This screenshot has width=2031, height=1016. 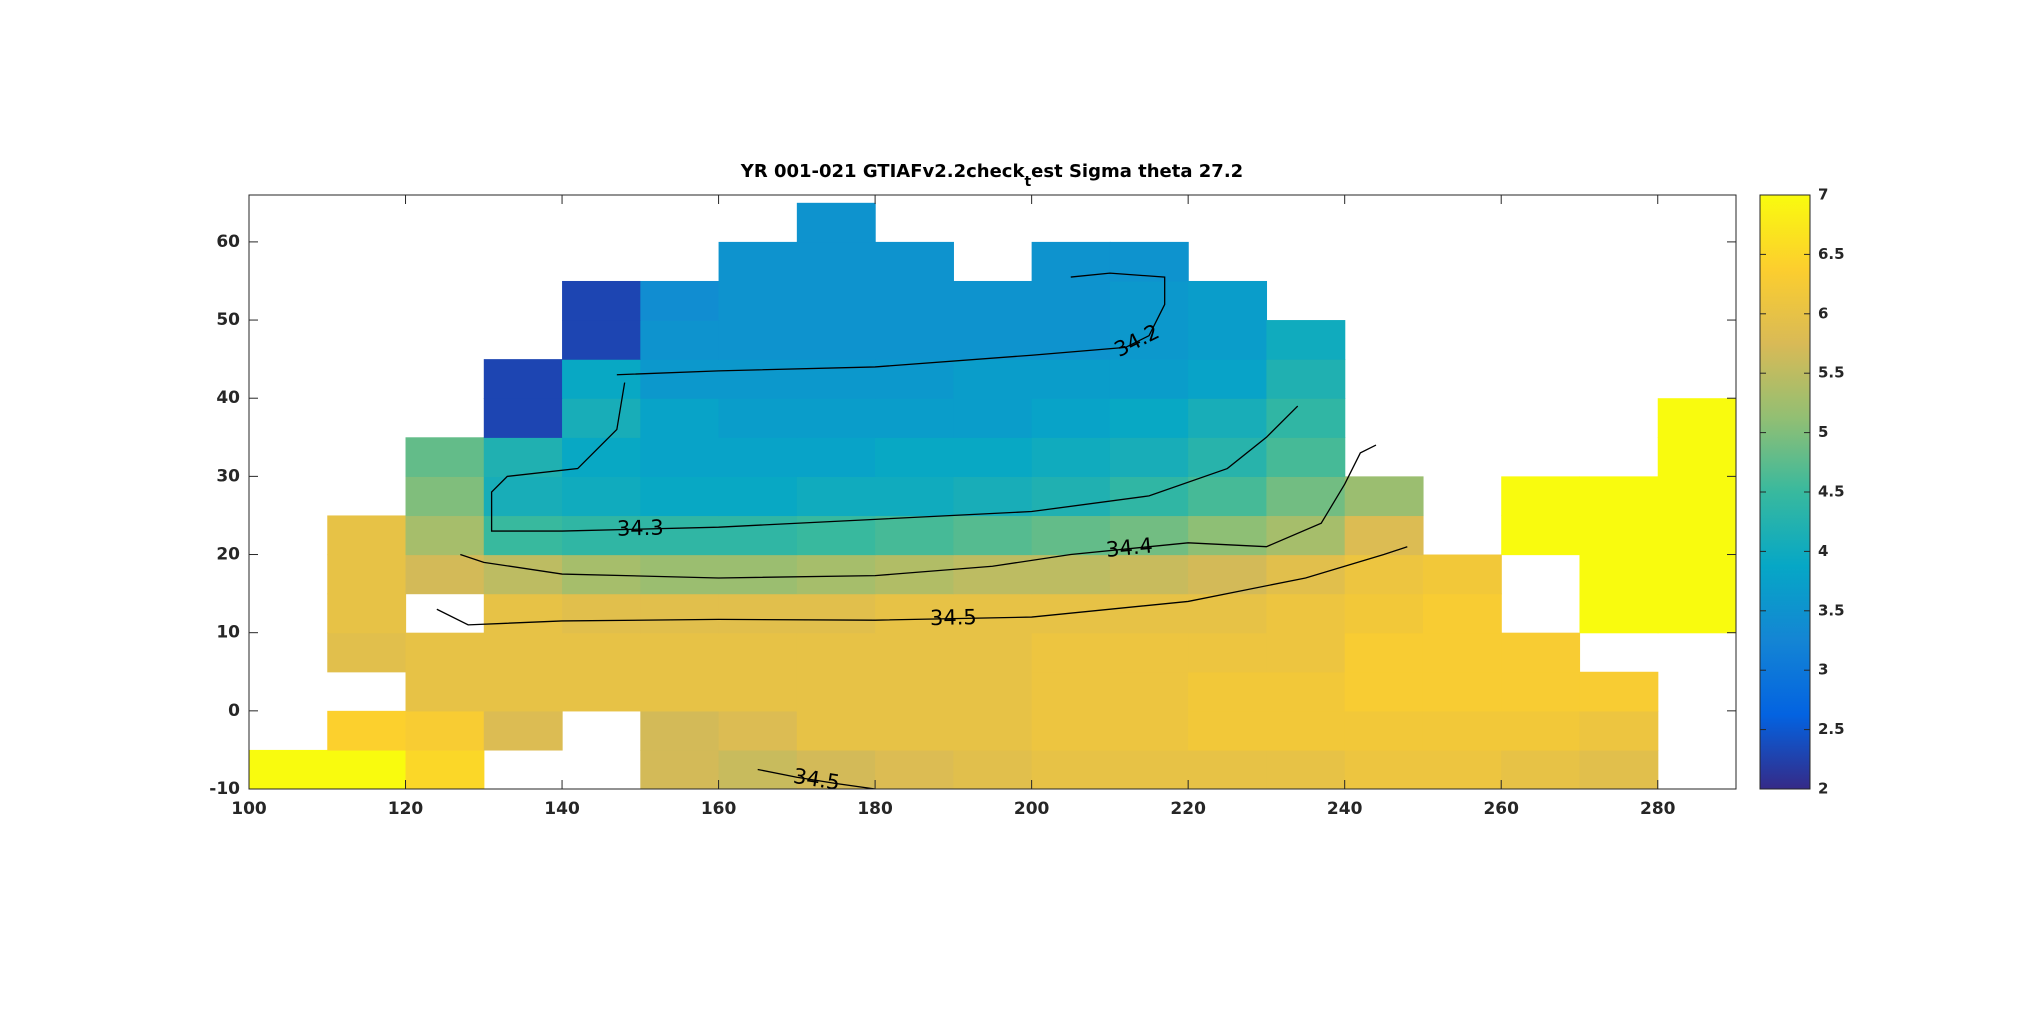 What do you see at coordinates (1823, 670) in the screenshot?
I see `colorbar-tick-label: 3` at bounding box center [1823, 670].